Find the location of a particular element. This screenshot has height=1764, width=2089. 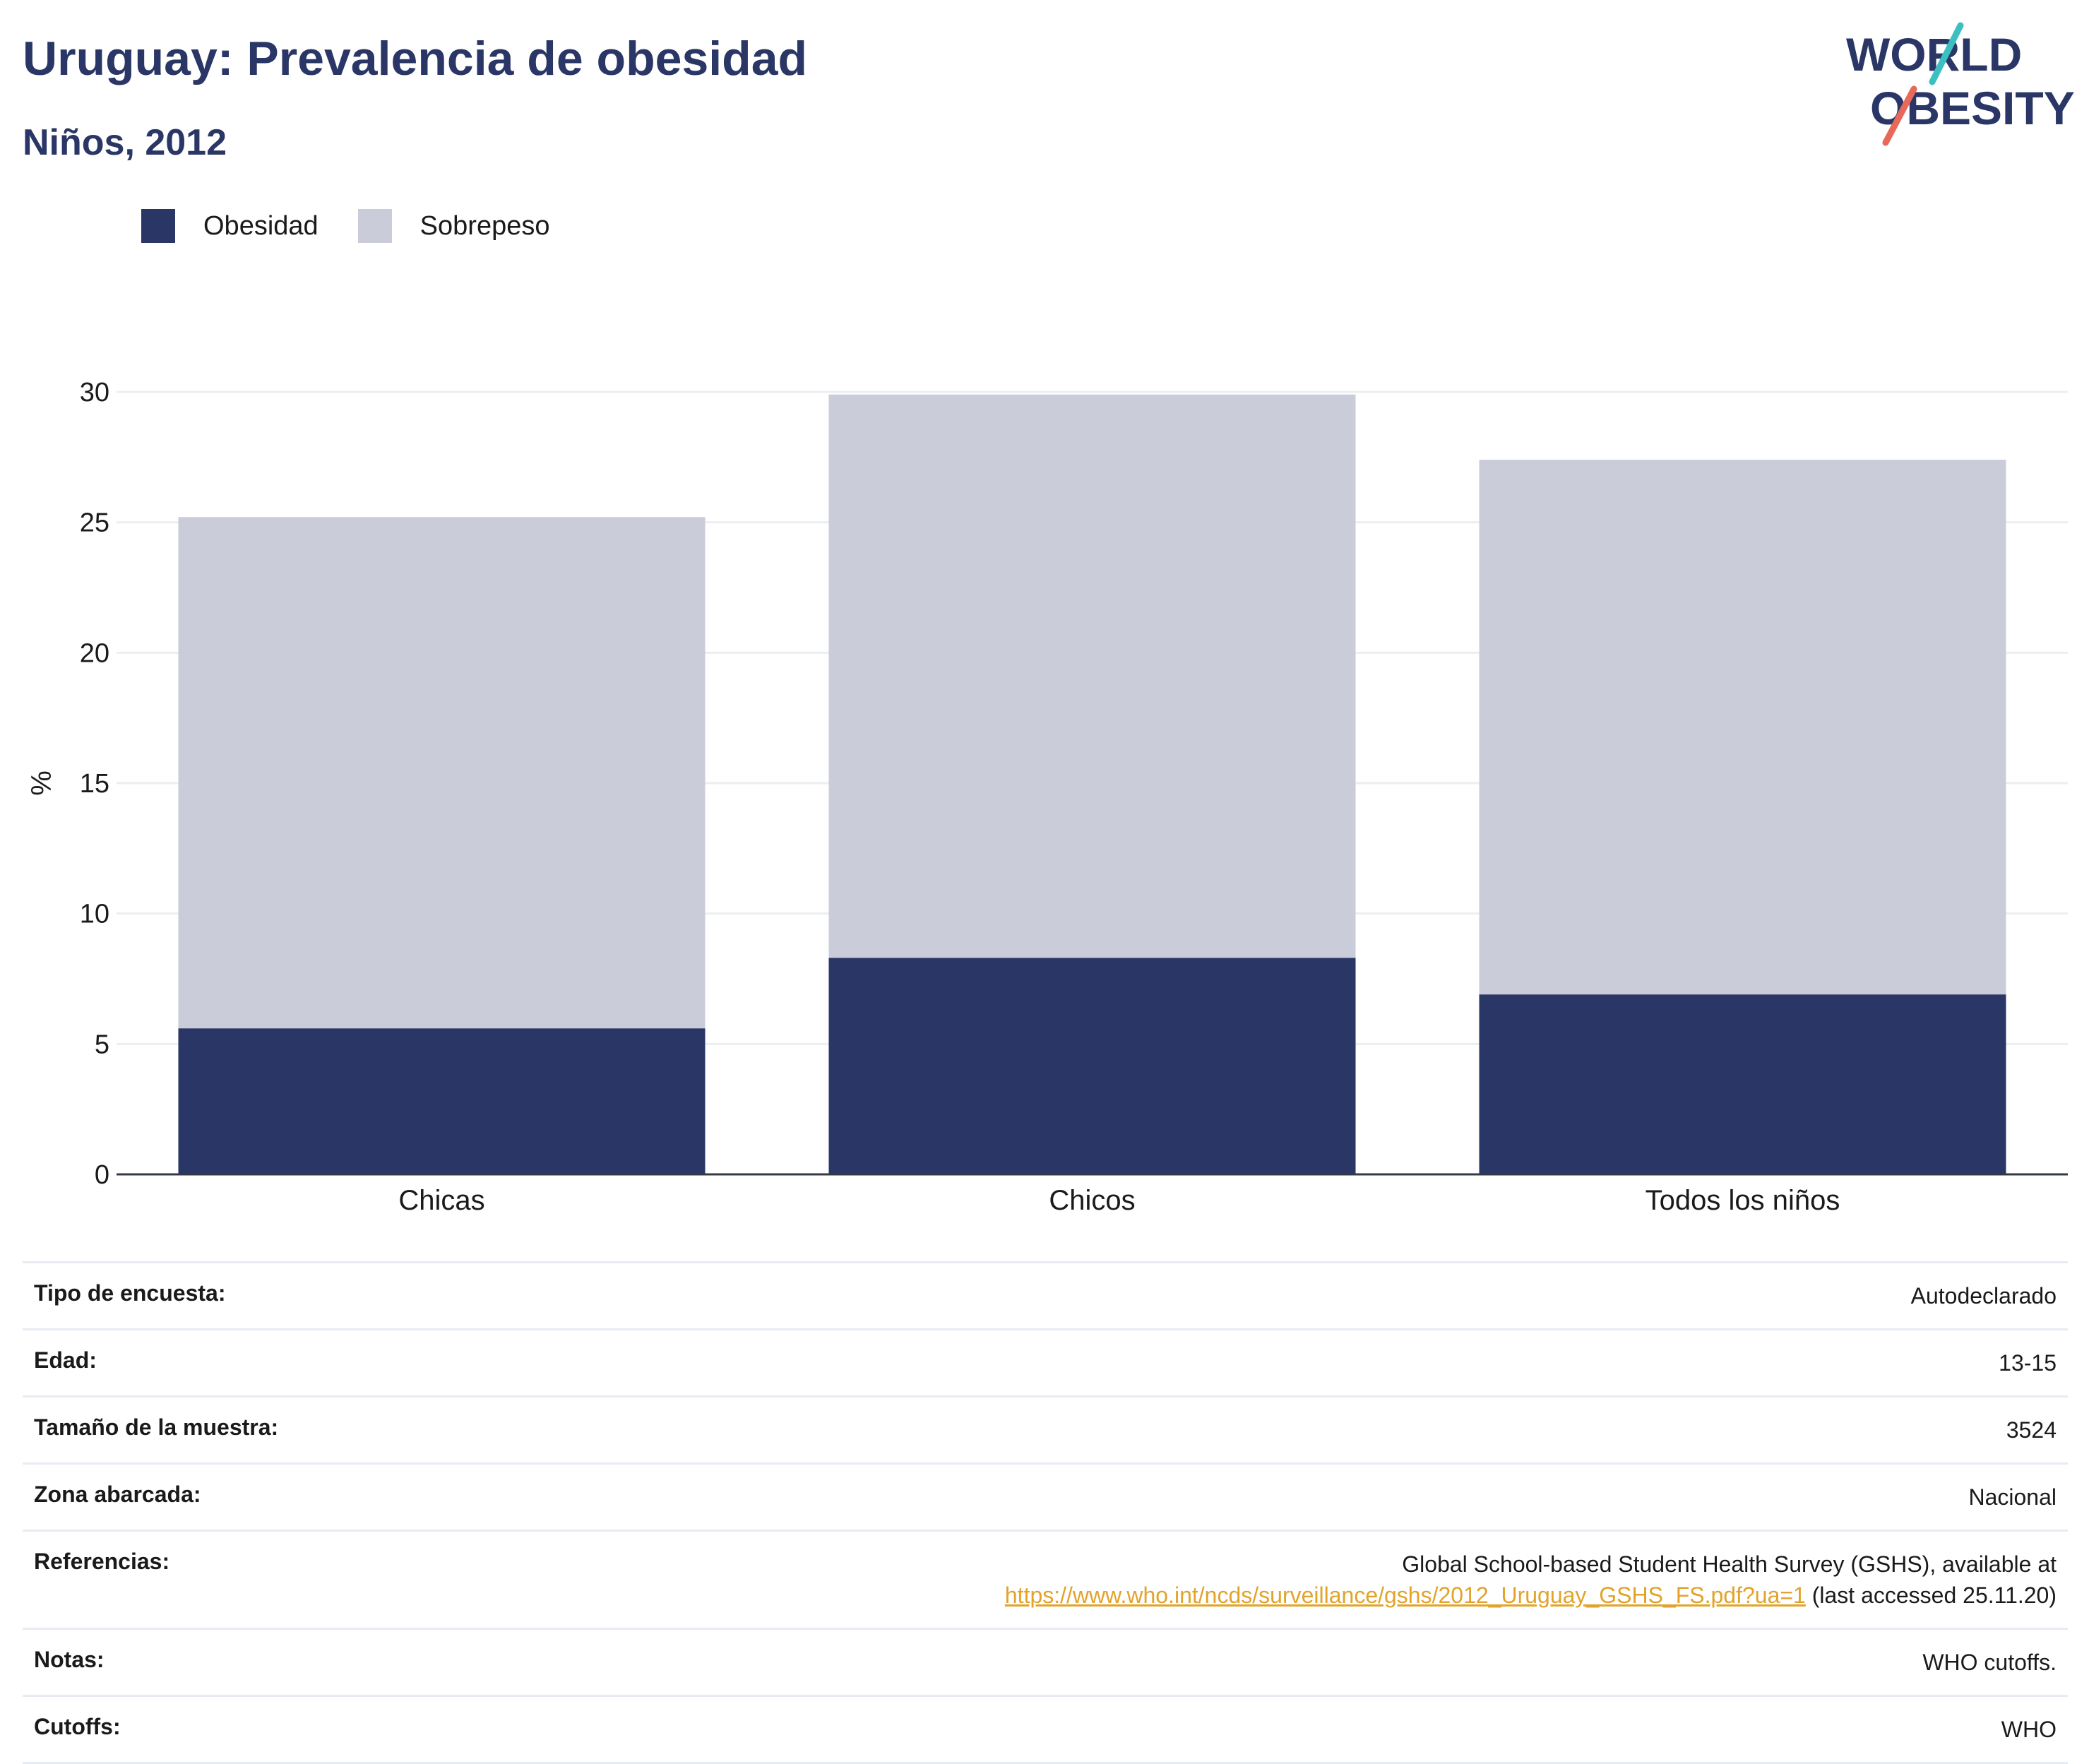

legend-swatch-sobrepeso is located at coordinates (374, 226).